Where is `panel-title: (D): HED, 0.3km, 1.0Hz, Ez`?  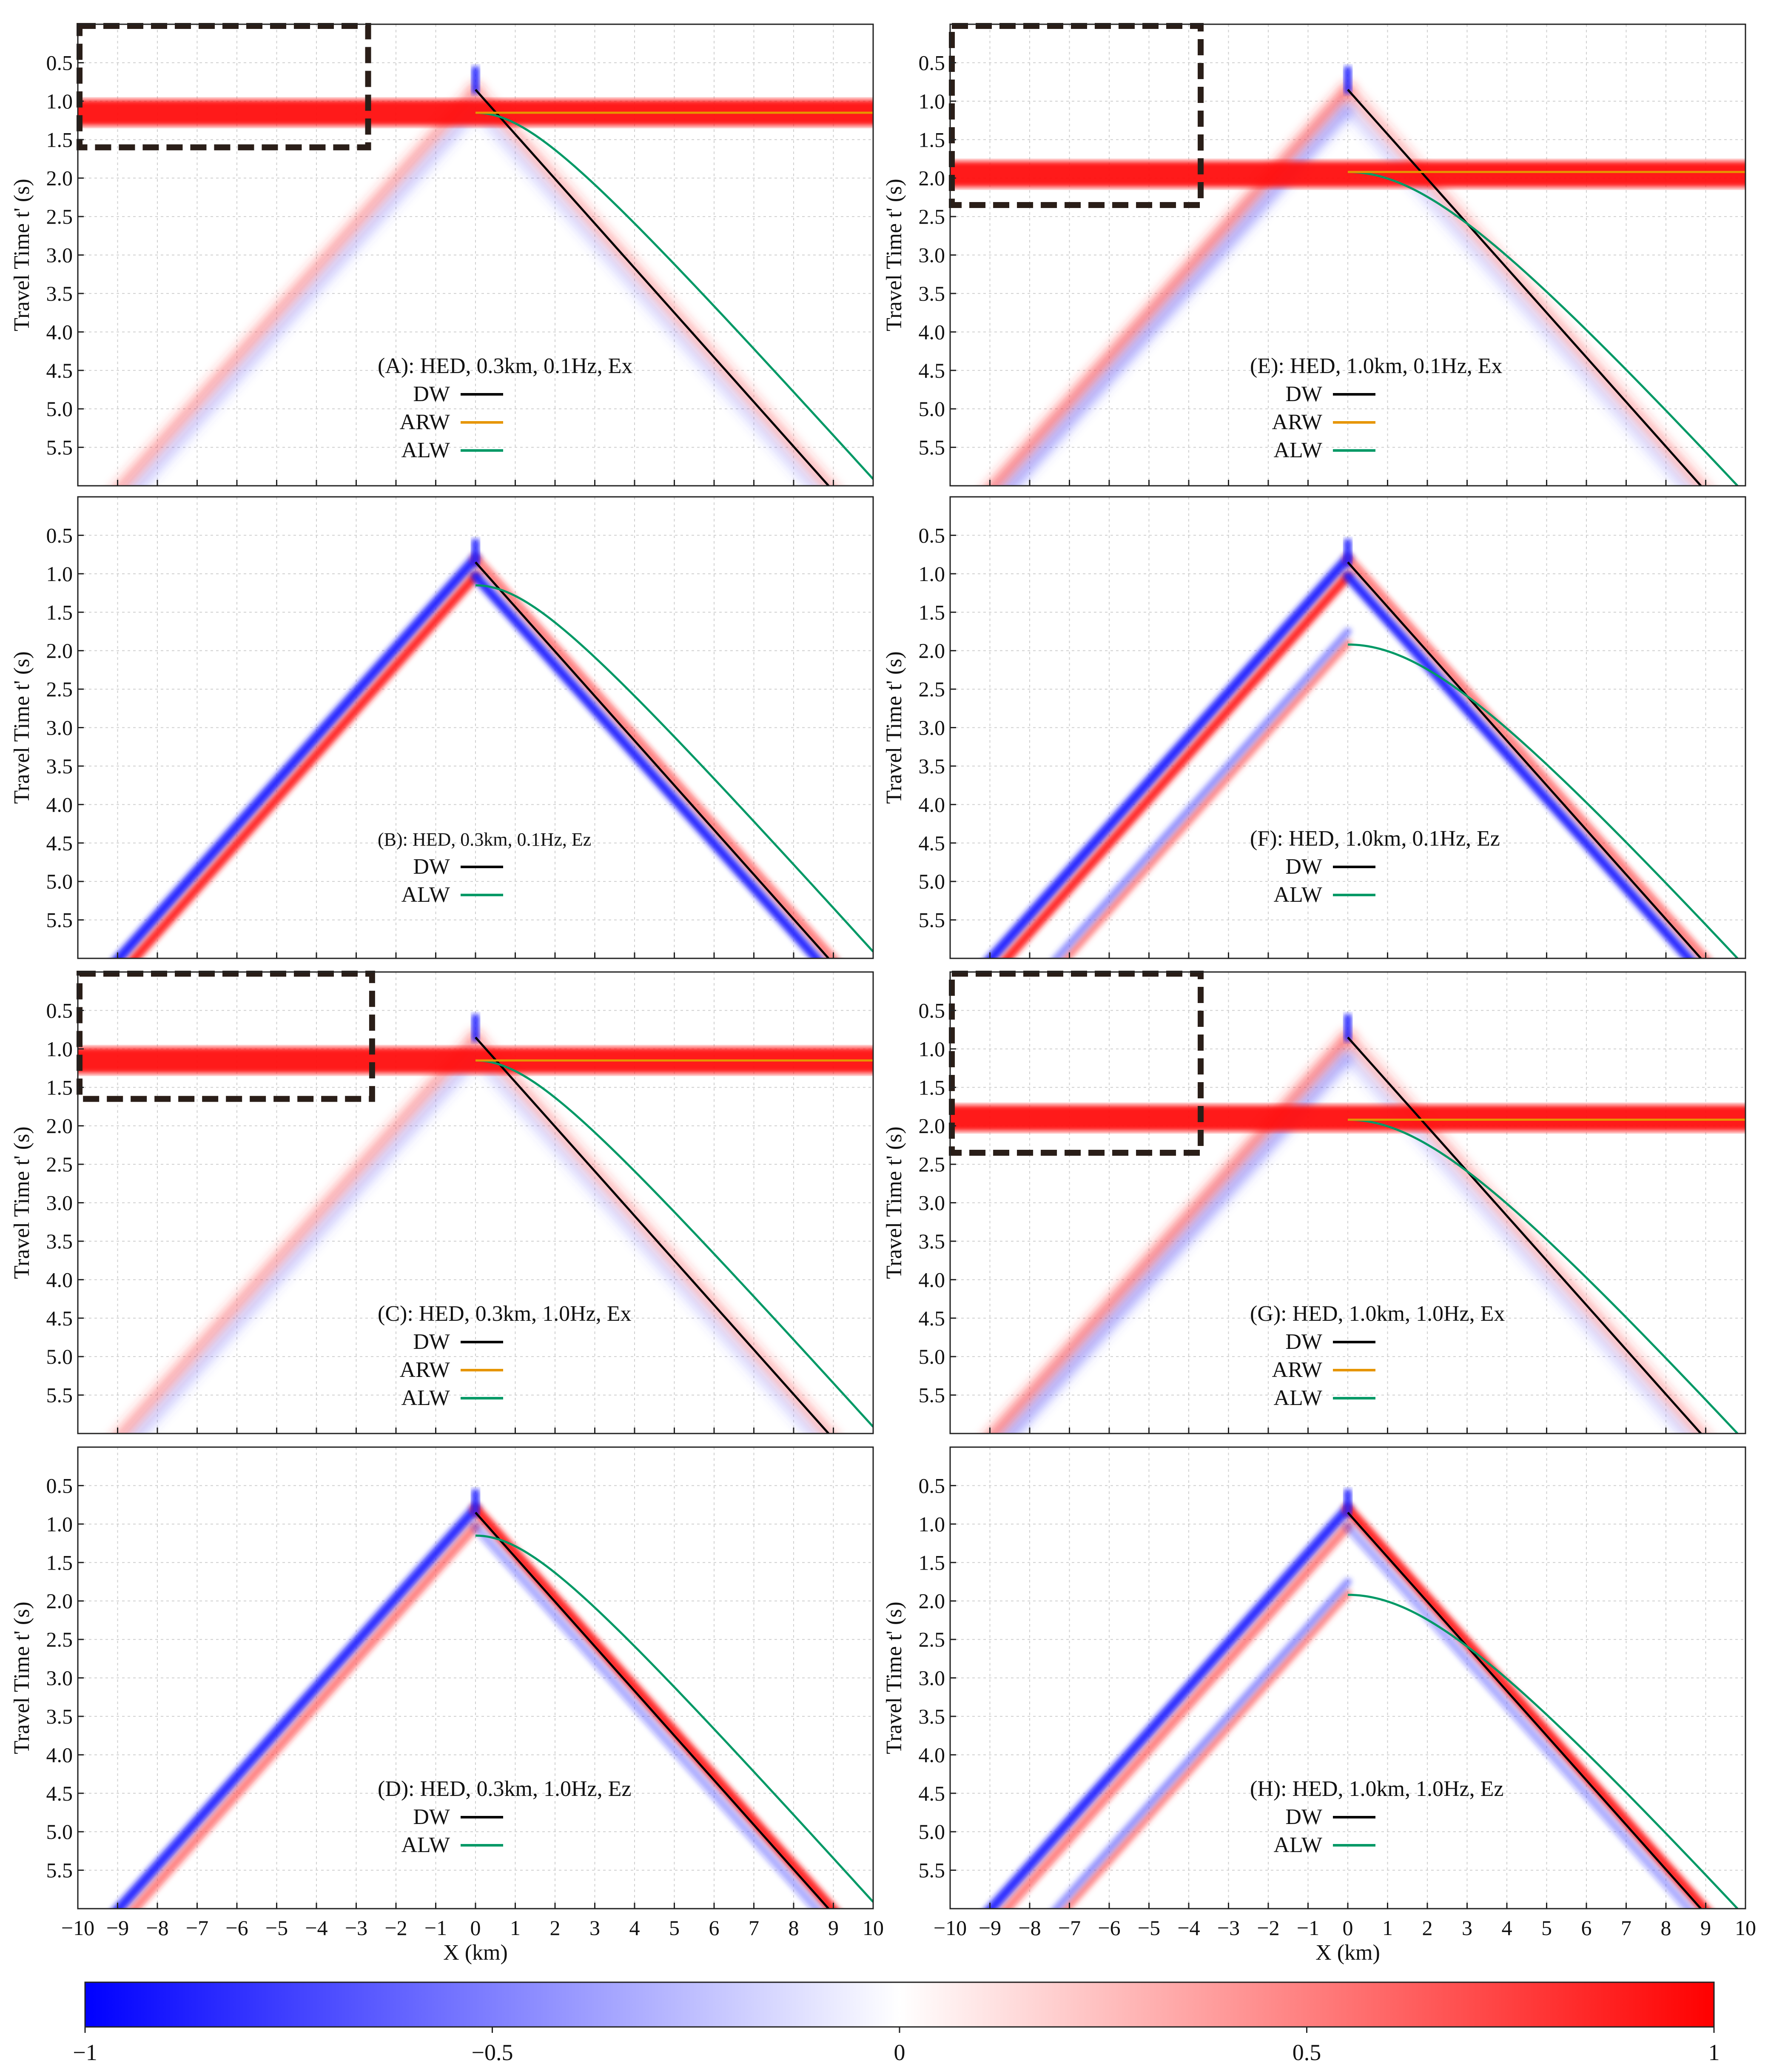 panel-title: (D): HED, 0.3km, 1.0Hz, Ez is located at coordinates (505, 1789).